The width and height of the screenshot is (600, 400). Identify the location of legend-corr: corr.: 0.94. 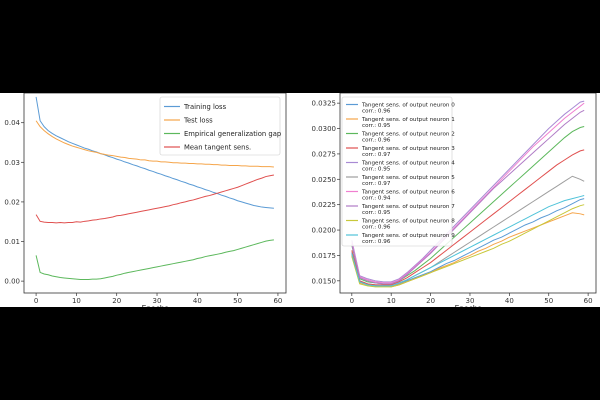
(376, 199).